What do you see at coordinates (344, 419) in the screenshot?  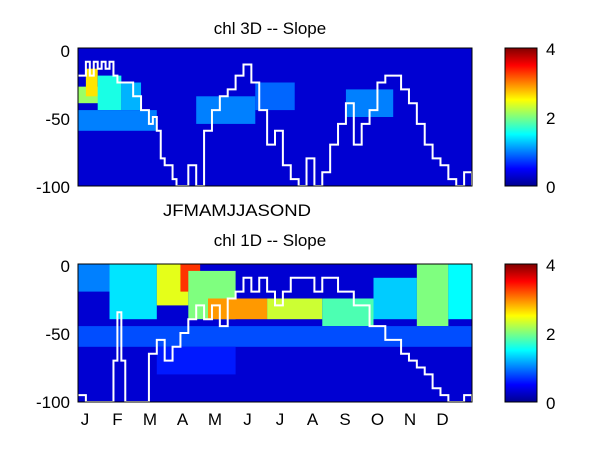 I see `panel2-month-label-8: S` at bounding box center [344, 419].